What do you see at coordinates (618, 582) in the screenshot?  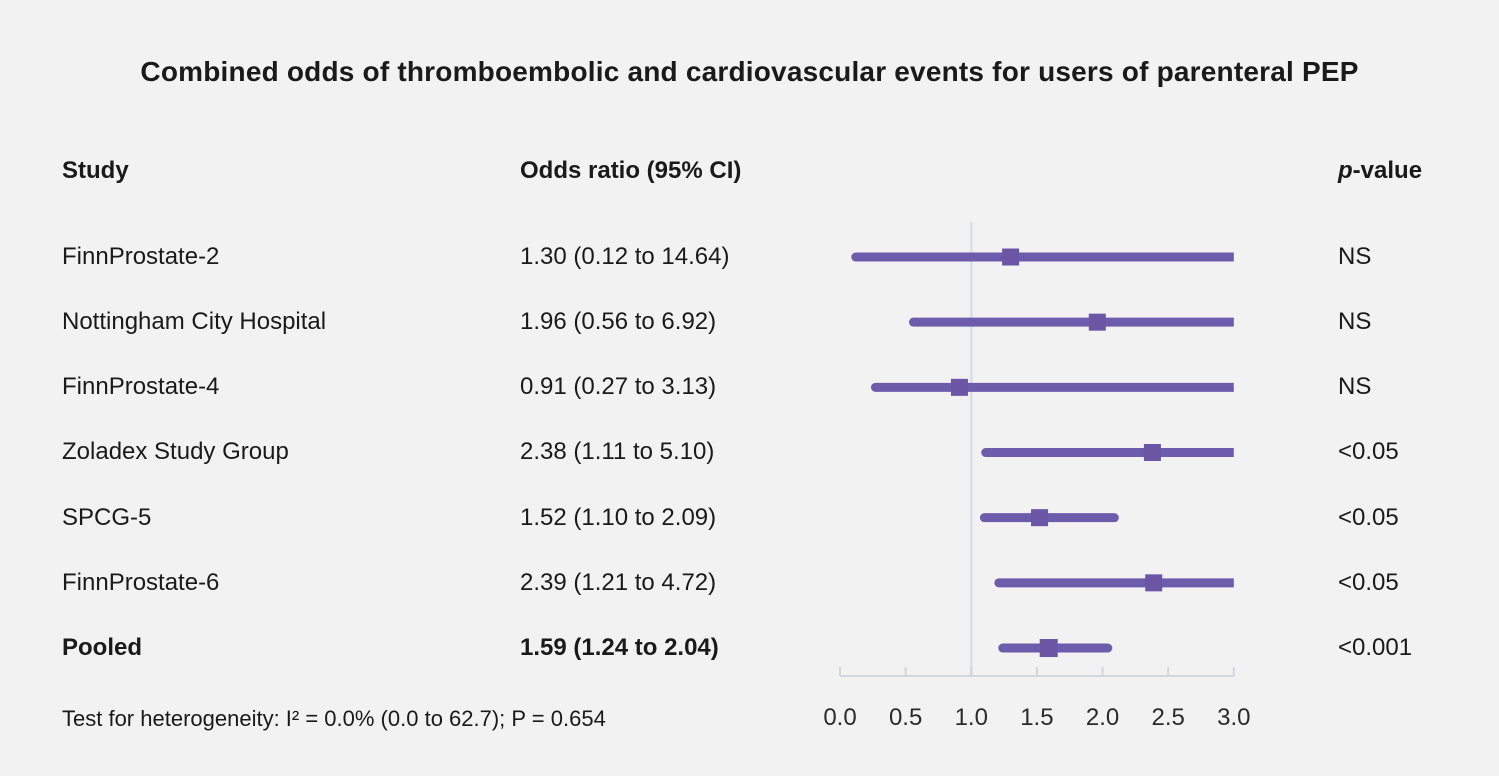 I see `odds-ratio-value: 2.39 (1.21 to 4.72)` at bounding box center [618, 582].